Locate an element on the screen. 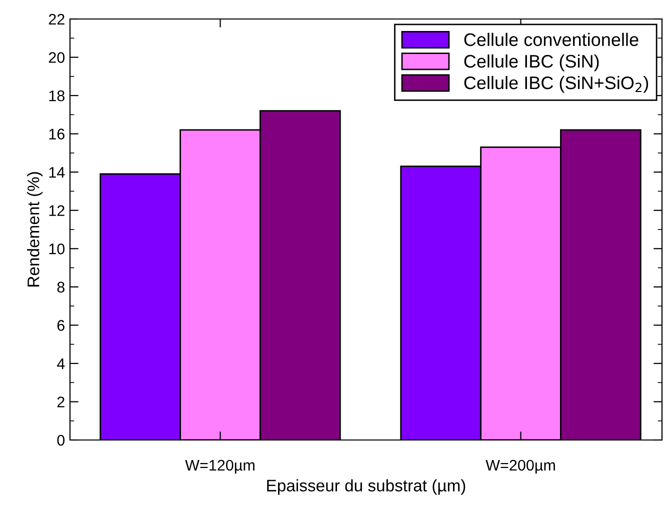  y-tick-label: 4 is located at coordinates (60, 363).